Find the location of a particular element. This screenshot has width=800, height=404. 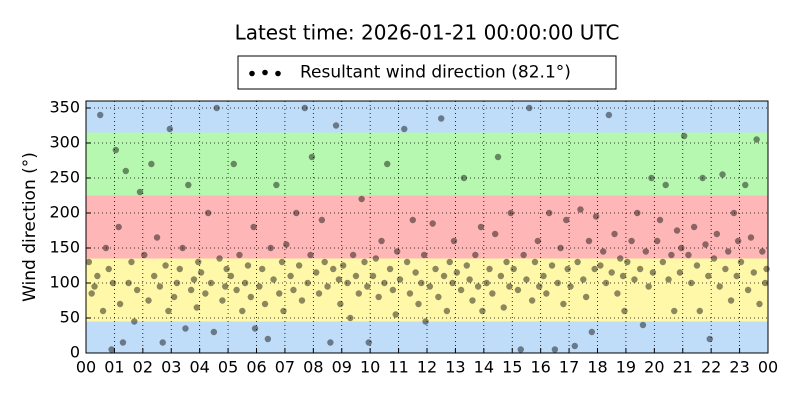

x-tick-label: 00 is located at coordinates (768, 367).